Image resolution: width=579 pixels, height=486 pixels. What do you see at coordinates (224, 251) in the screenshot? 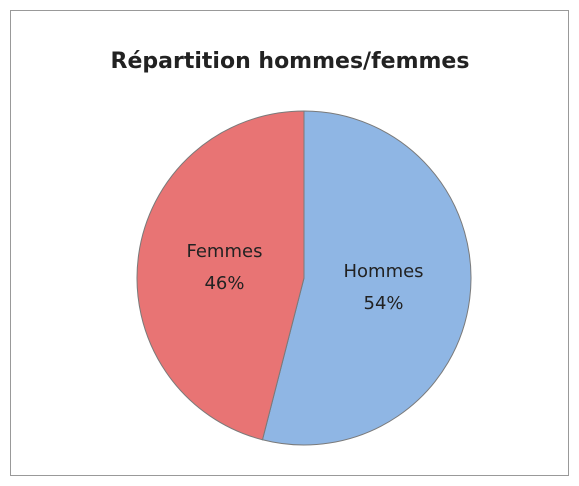
I see `slice-label: Femmes` at bounding box center [224, 251].